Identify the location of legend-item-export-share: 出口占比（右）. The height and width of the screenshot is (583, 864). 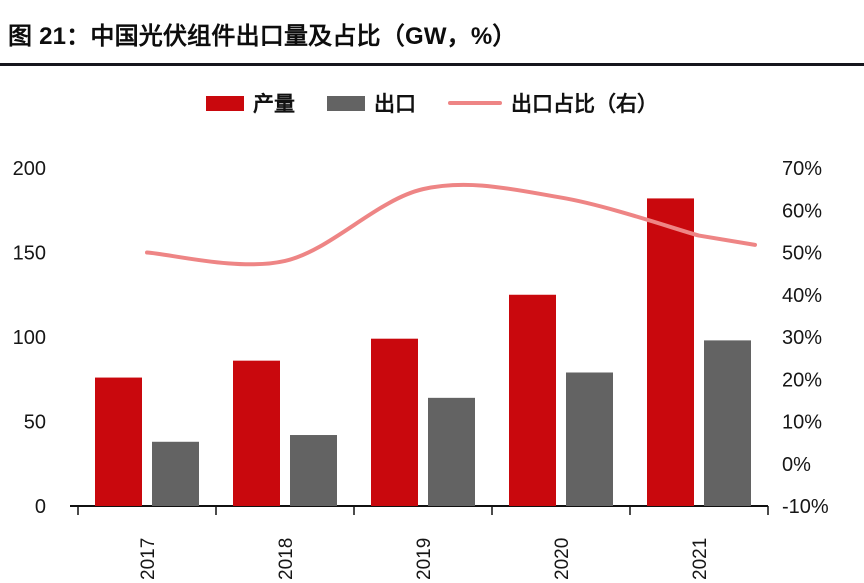
(553, 103).